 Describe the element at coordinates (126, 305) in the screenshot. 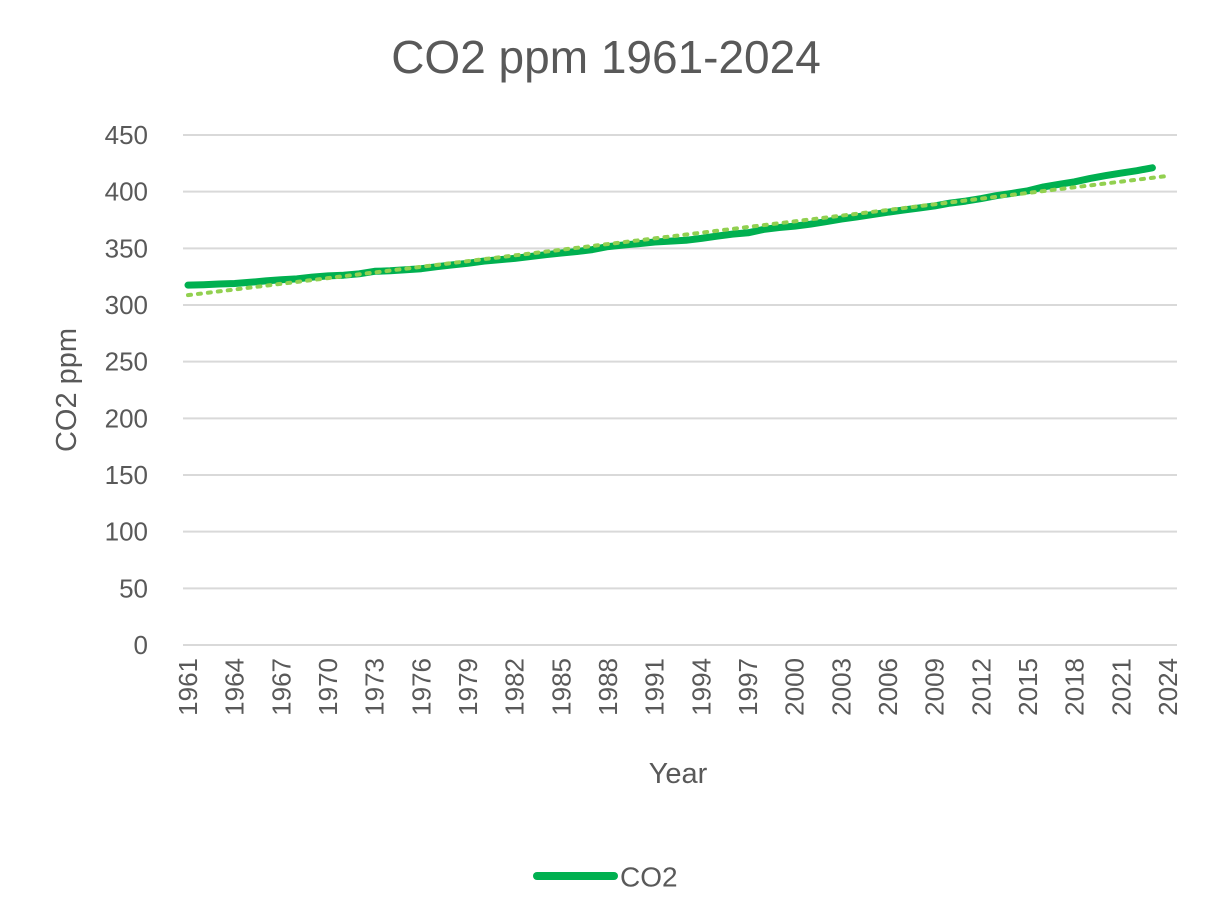

I see `y-tick-label: 300` at that location.